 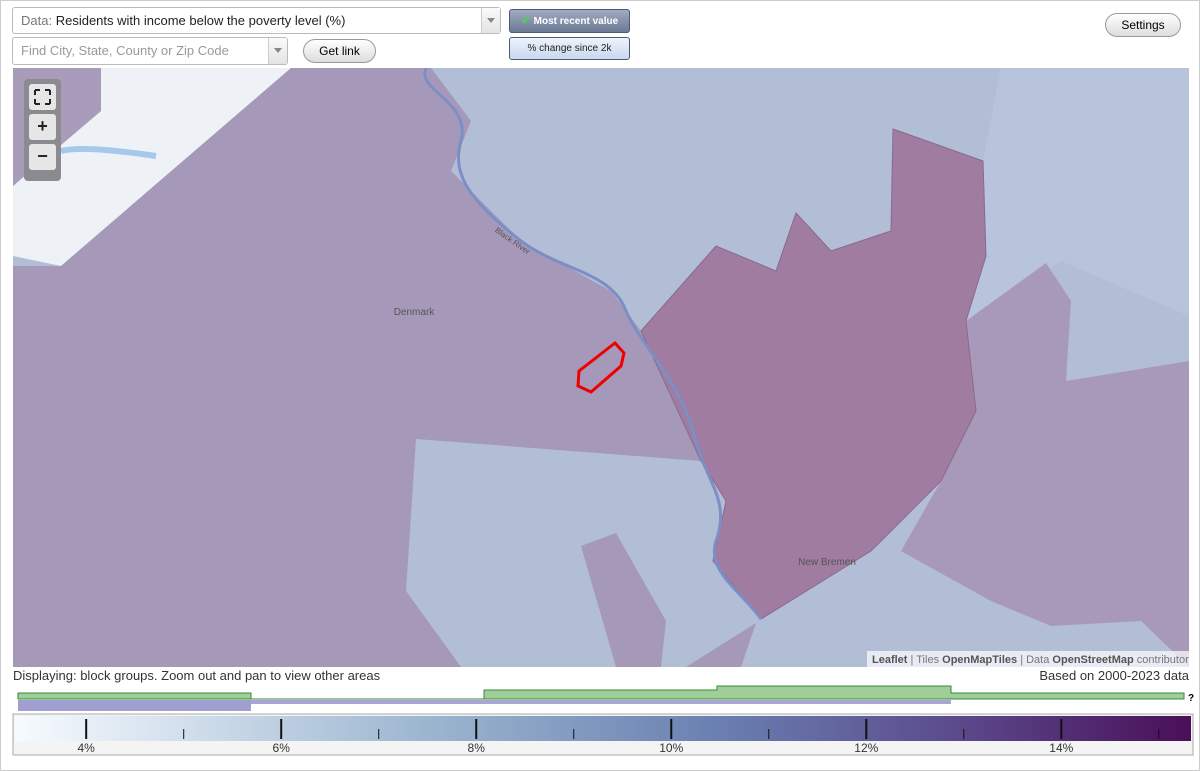 I want to click on fullscreen-button, so click(x=42, y=97).